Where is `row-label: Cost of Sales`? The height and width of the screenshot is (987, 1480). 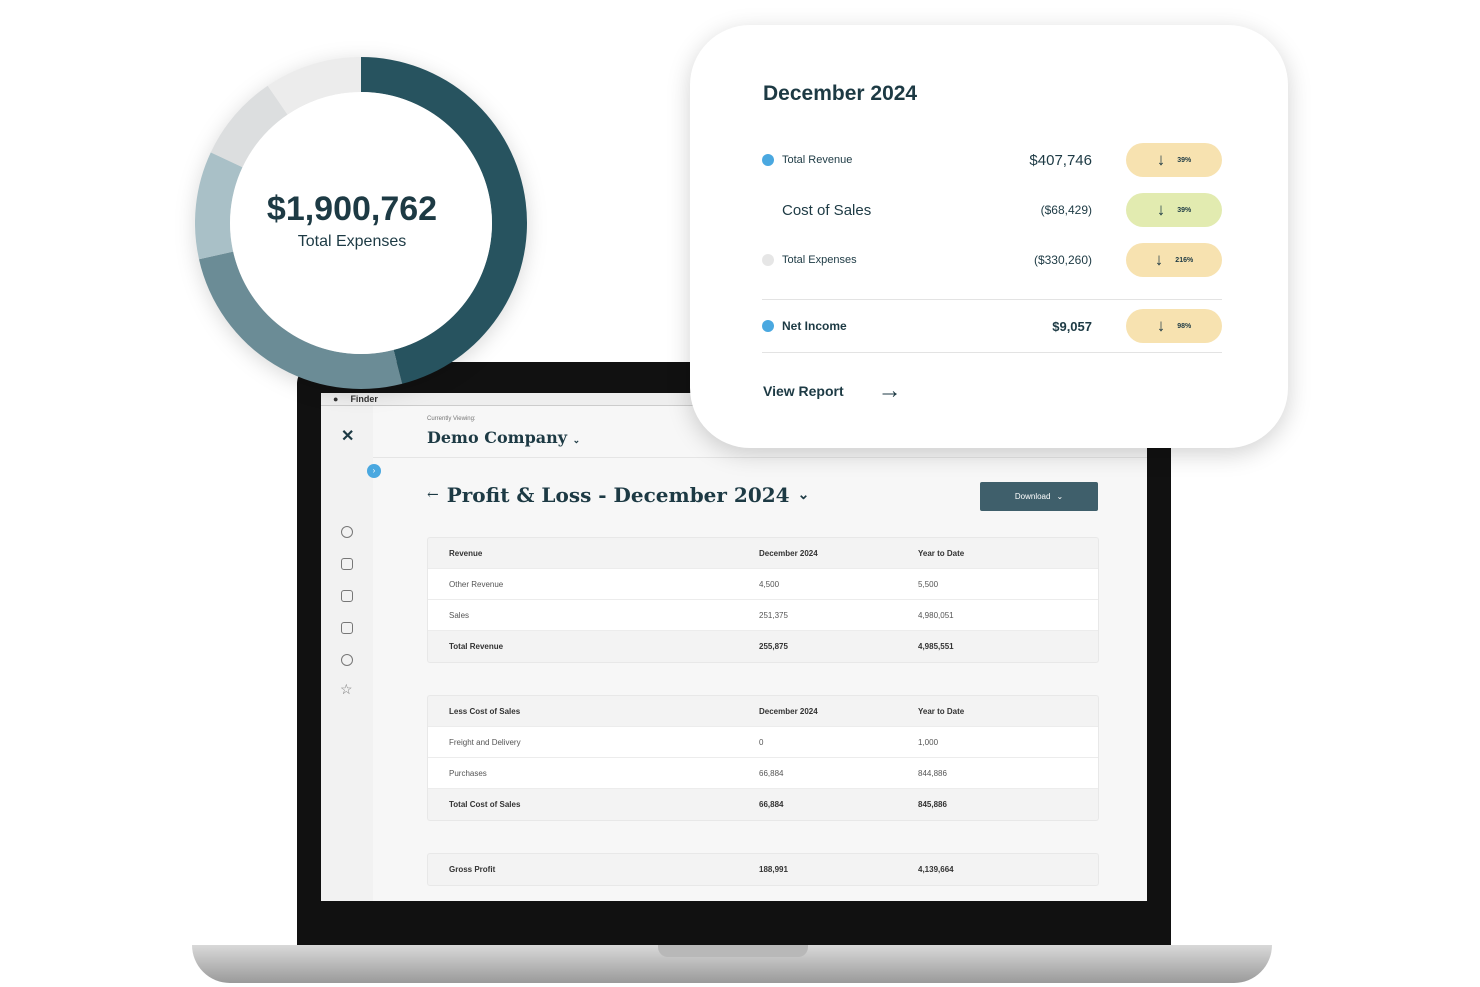 row-label: Cost of Sales is located at coordinates (827, 210).